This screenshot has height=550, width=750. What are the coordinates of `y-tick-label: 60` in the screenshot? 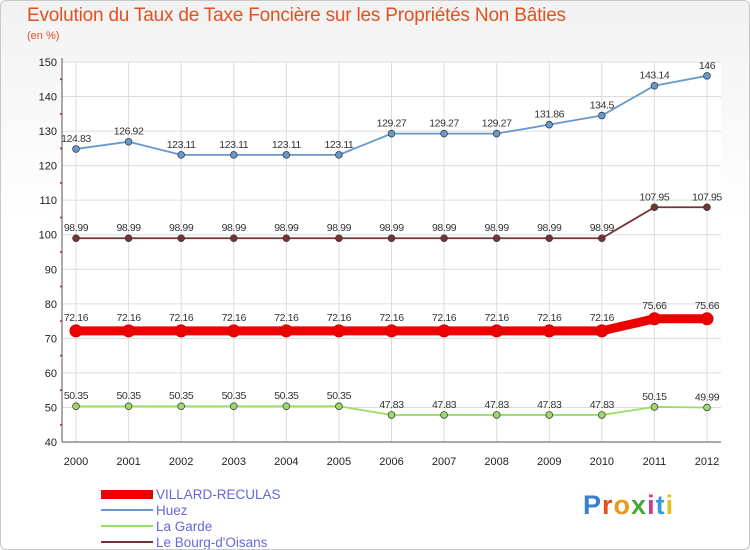 It's located at (51, 374).